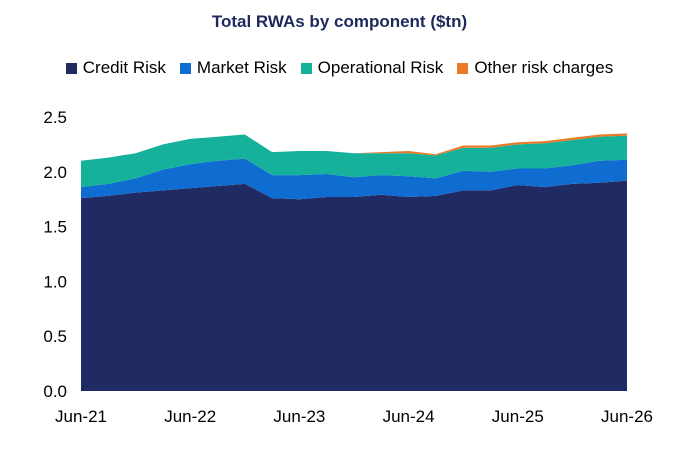  Describe the element at coordinates (463, 68) in the screenshot. I see `legend-swatch-other-risk-charges` at that location.